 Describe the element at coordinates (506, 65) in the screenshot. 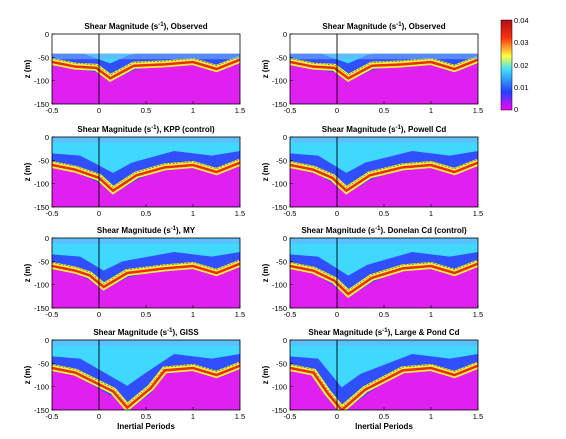

I see `colorbar-gradient` at that location.